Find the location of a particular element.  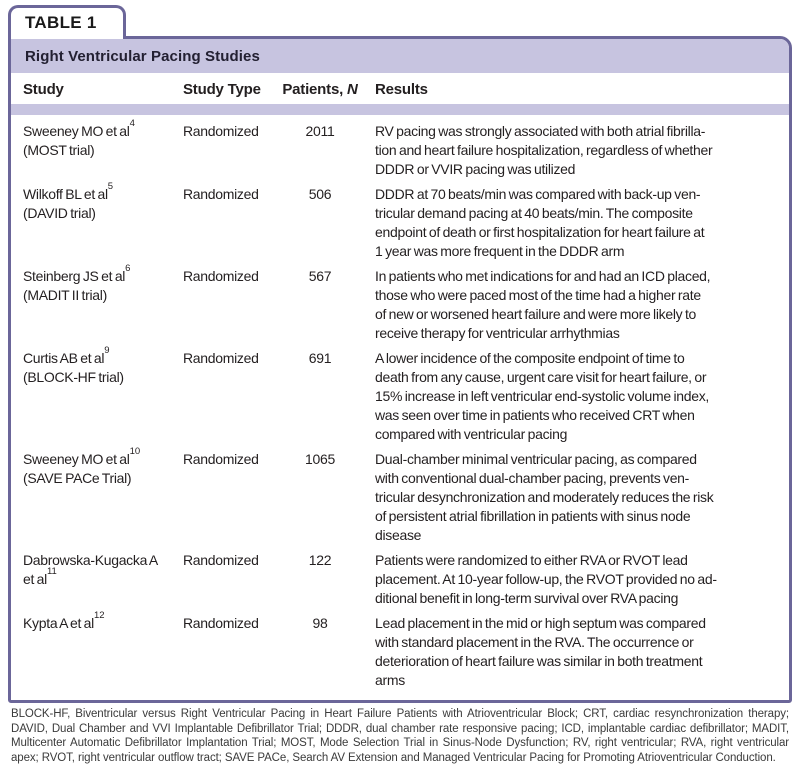

study-cell: Steinberg JS et al6 (MADIT II trial) is located at coordinates (77, 283).